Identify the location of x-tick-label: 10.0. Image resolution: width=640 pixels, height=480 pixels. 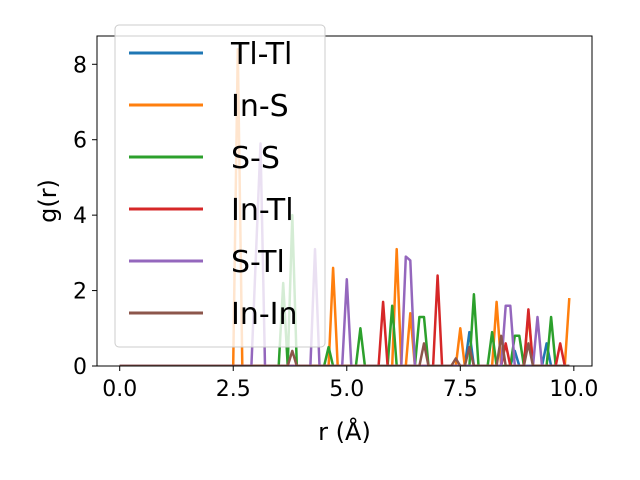
(573, 389).